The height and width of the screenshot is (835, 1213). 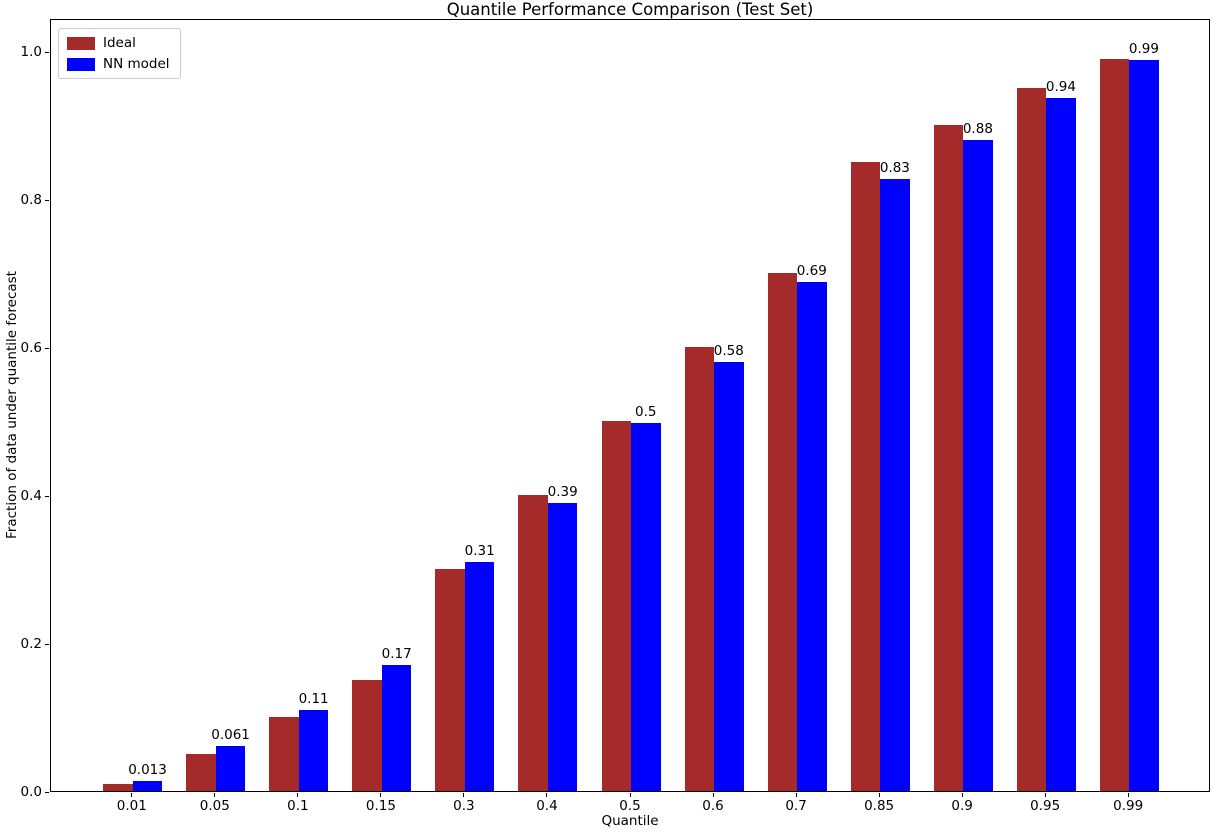 What do you see at coordinates (630, 821) in the screenshot?
I see `x-axis-label: Quantile` at bounding box center [630, 821].